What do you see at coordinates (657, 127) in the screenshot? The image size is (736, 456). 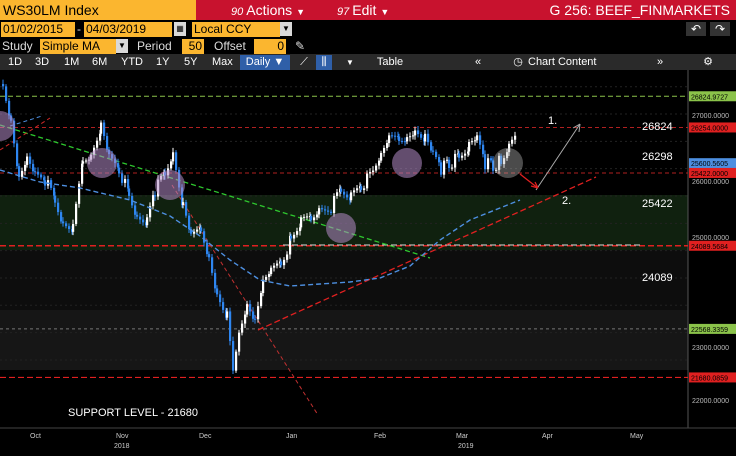 I see `level-label: 26824` at bounding box center [657, 127].